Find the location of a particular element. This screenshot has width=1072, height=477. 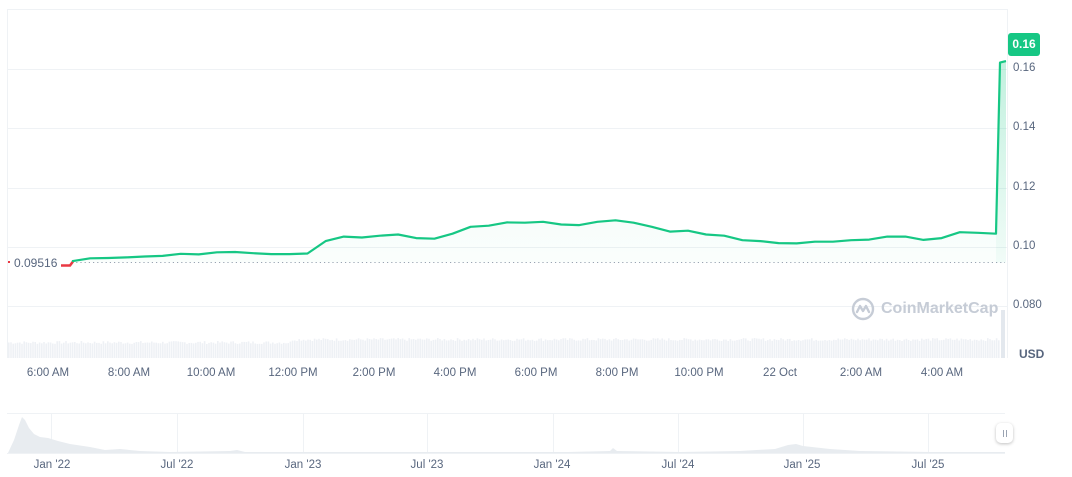

x-tick-label: 8:00 PM is located at coordinates (617, 373).